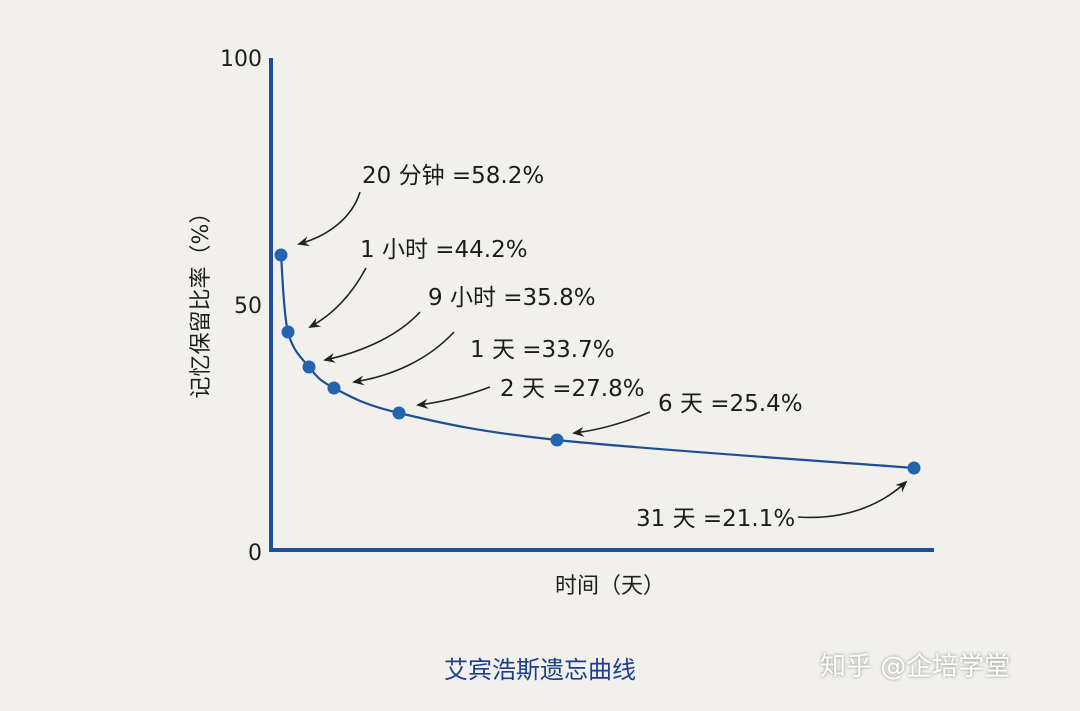  What do you see at coordinates (730, 404) in the screenshot?
I see `data-label-5: 6 天 =25.4%` at bounding box center [730, 404].